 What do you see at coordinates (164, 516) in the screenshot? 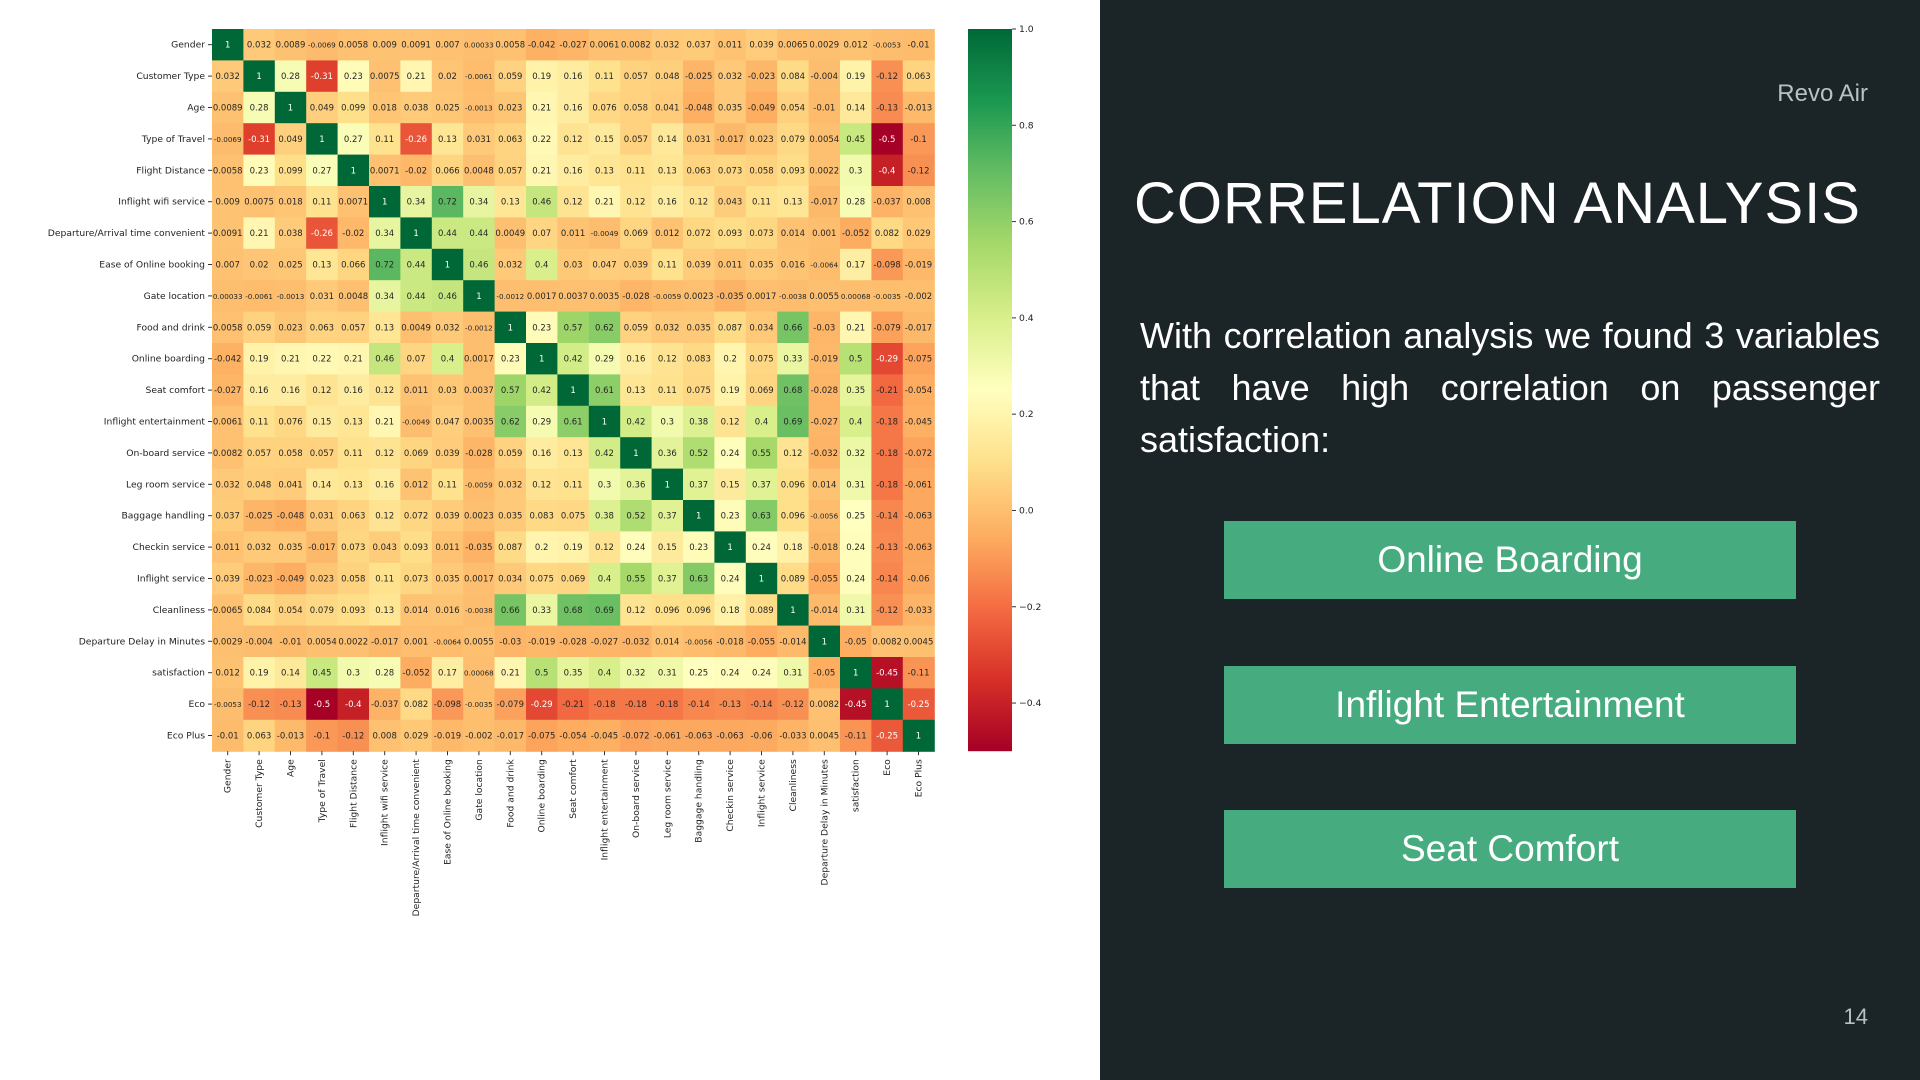
I see `y-axis-label: Baggage handling` at bounding box center [164, 516].